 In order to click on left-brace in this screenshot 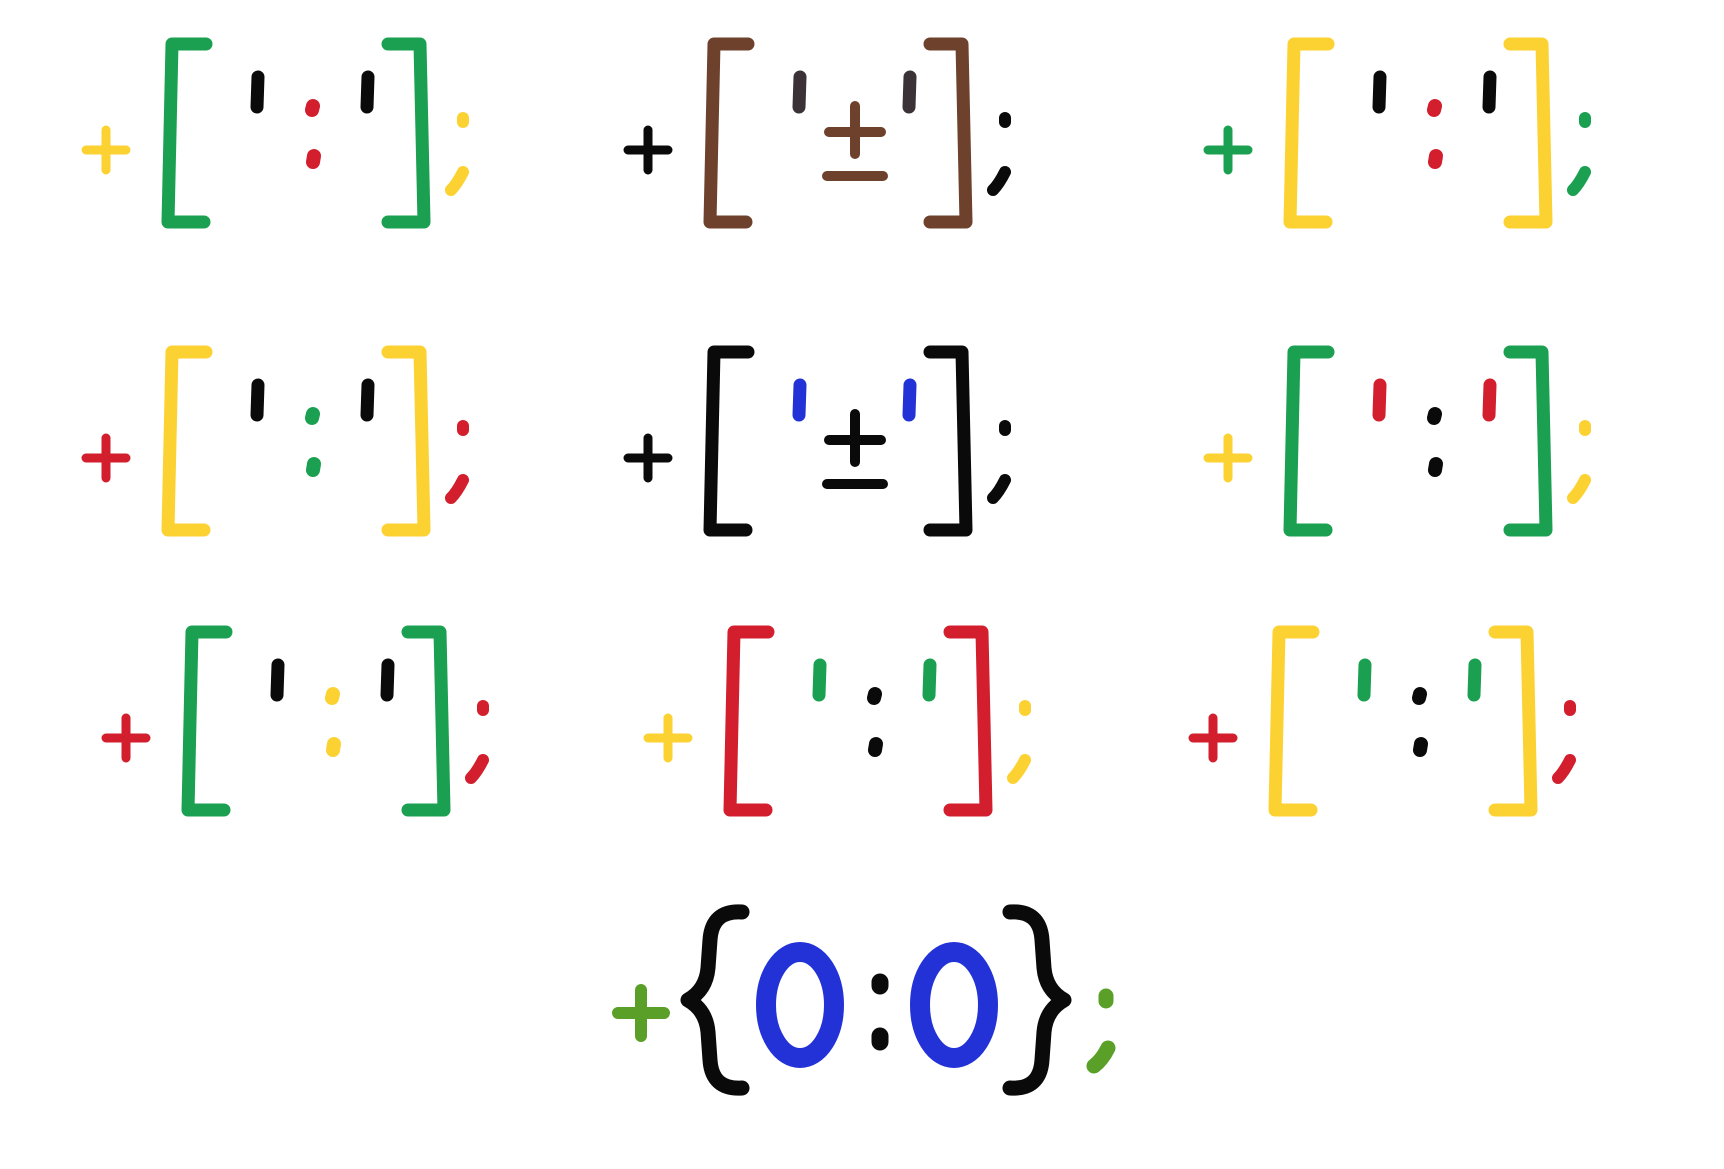, I will do `click(715, 1000)`.